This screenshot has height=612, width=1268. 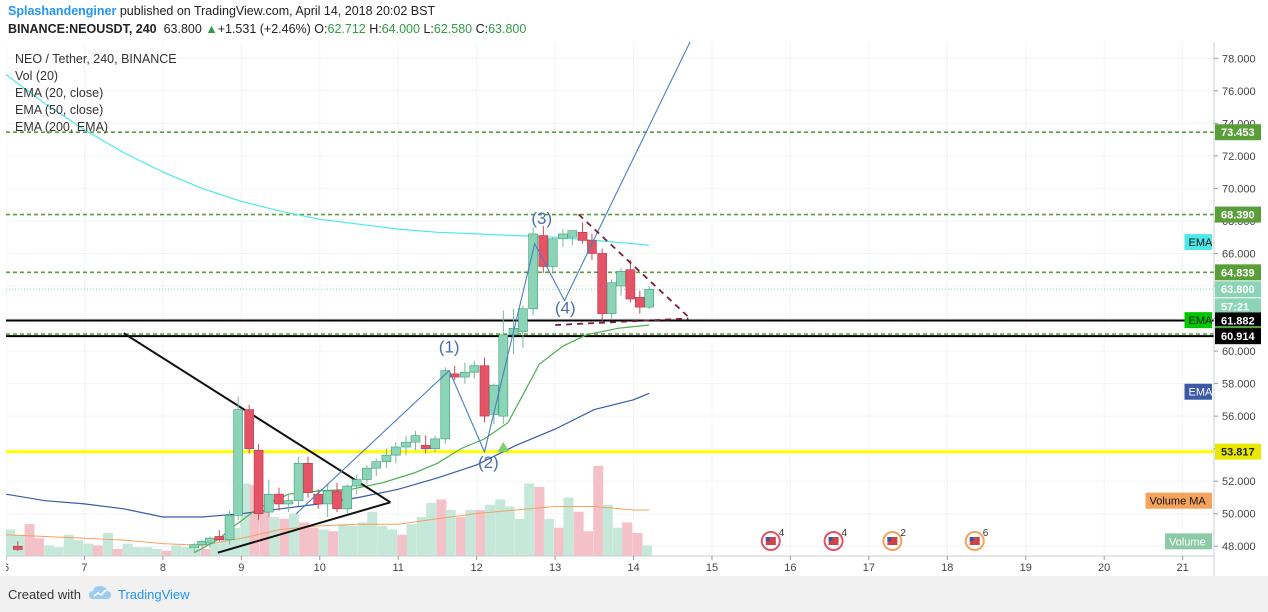 I want to click on indicator-tag-text: Volume, so click(x=1187, y=542).